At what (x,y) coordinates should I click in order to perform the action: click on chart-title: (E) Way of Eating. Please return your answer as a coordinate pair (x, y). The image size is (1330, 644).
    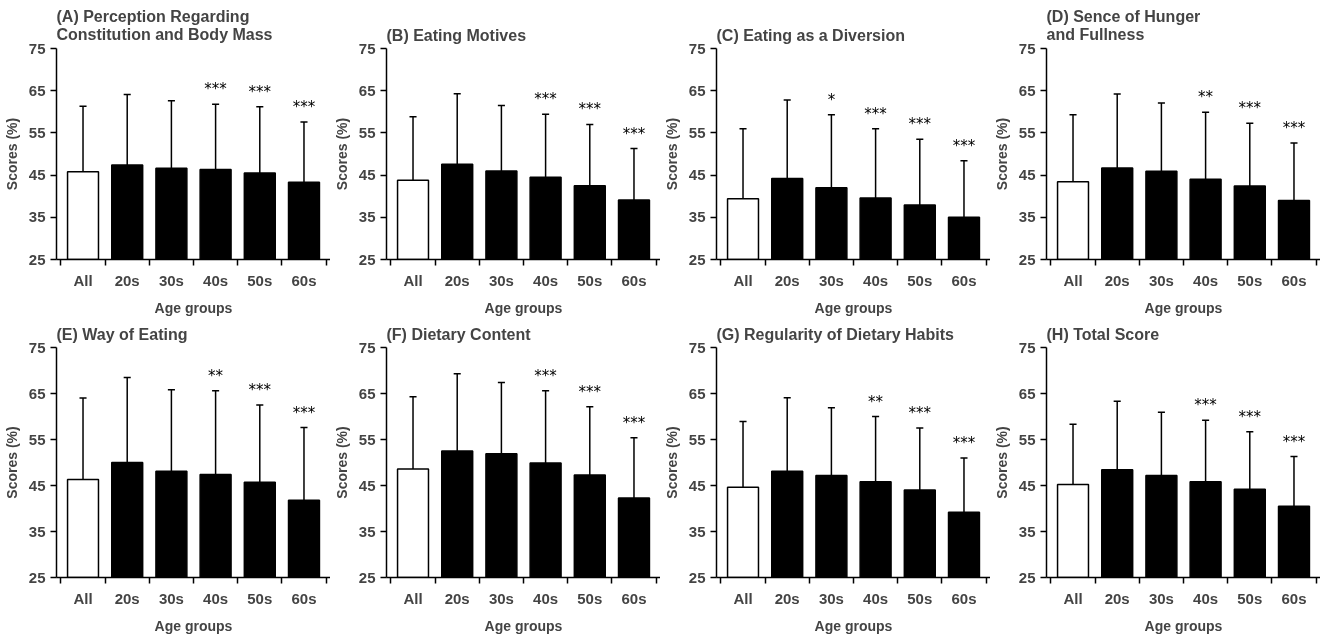
    Looking at the image, I should click on (122, 334).